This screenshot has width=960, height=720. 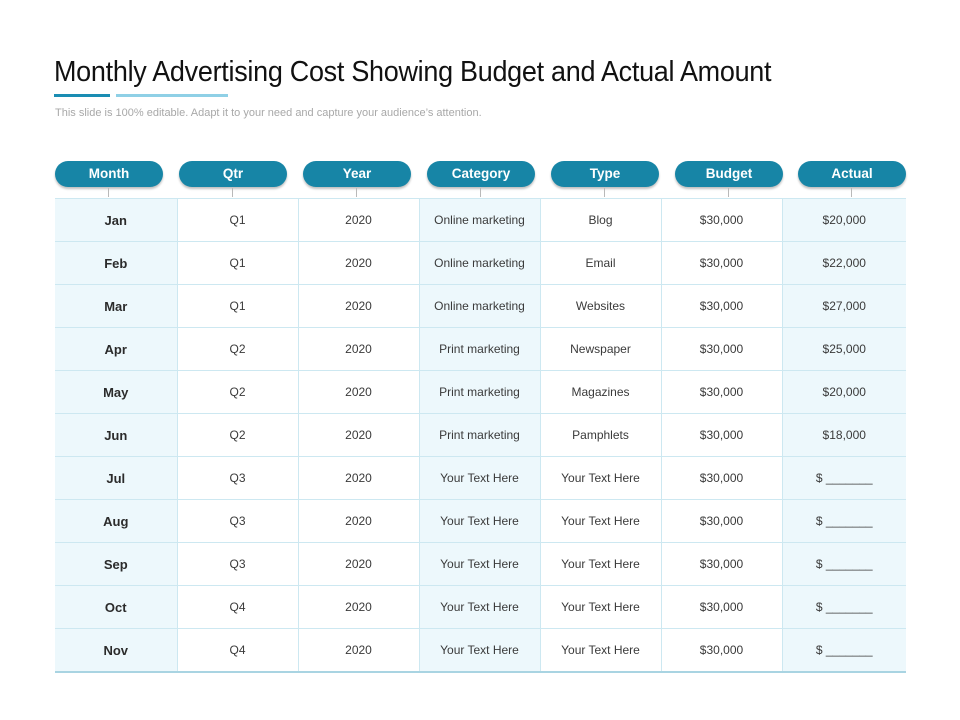 I want to click on cell-type: Websites, so click(x=600, y=306).